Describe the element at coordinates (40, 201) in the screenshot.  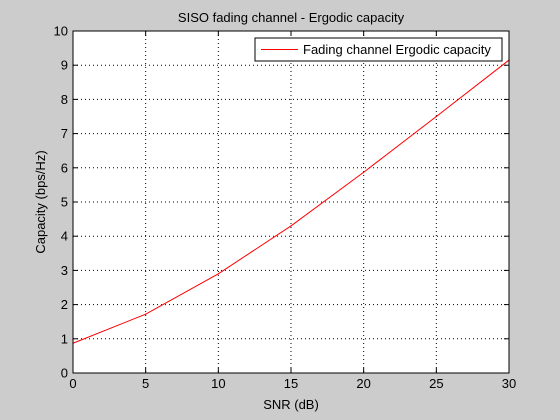
I see `y-axis-label: Capacity (bps/Hz)` at that location.